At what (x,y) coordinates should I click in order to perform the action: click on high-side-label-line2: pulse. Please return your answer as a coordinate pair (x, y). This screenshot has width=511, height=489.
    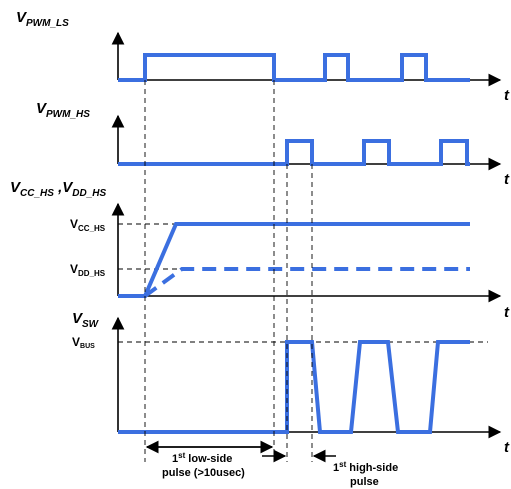
    Looking at the image, I should click on (364, 482).